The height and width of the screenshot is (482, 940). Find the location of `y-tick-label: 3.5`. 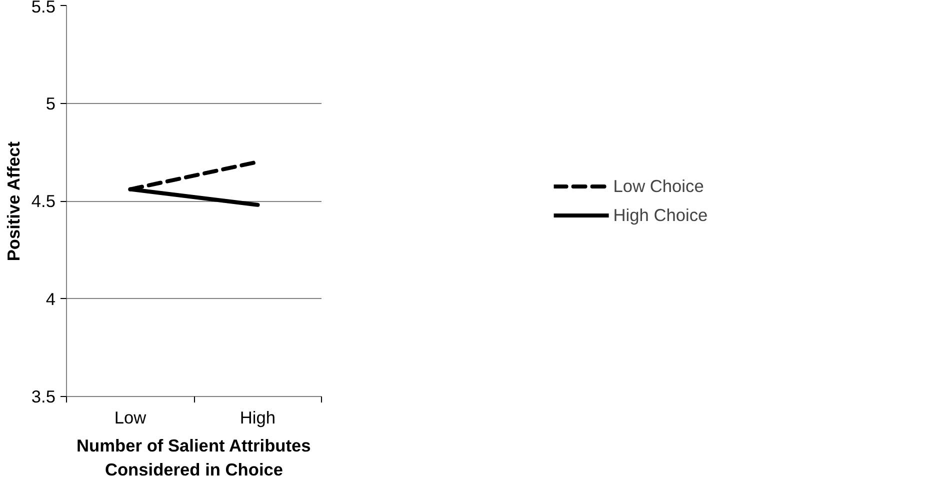

y-tick-label: 3.5 is located at coordinates (43, 396).